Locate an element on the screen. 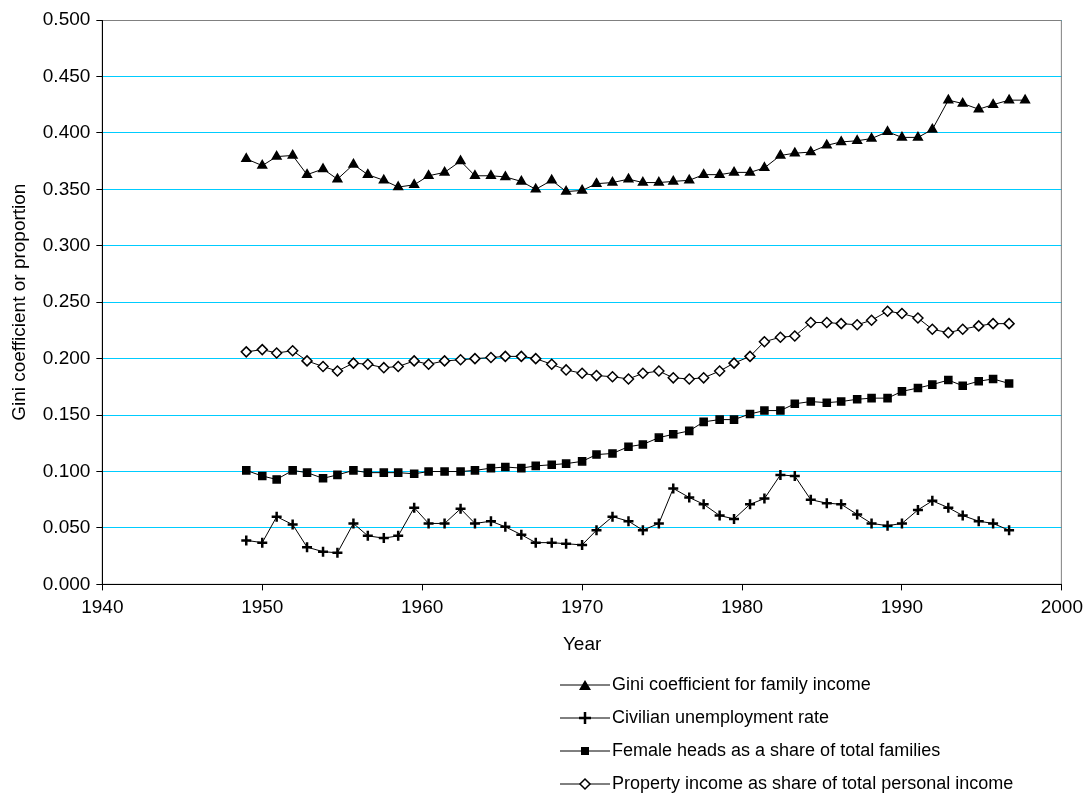  y-tick-label: 0.500 is located at coordinates (66, 19).